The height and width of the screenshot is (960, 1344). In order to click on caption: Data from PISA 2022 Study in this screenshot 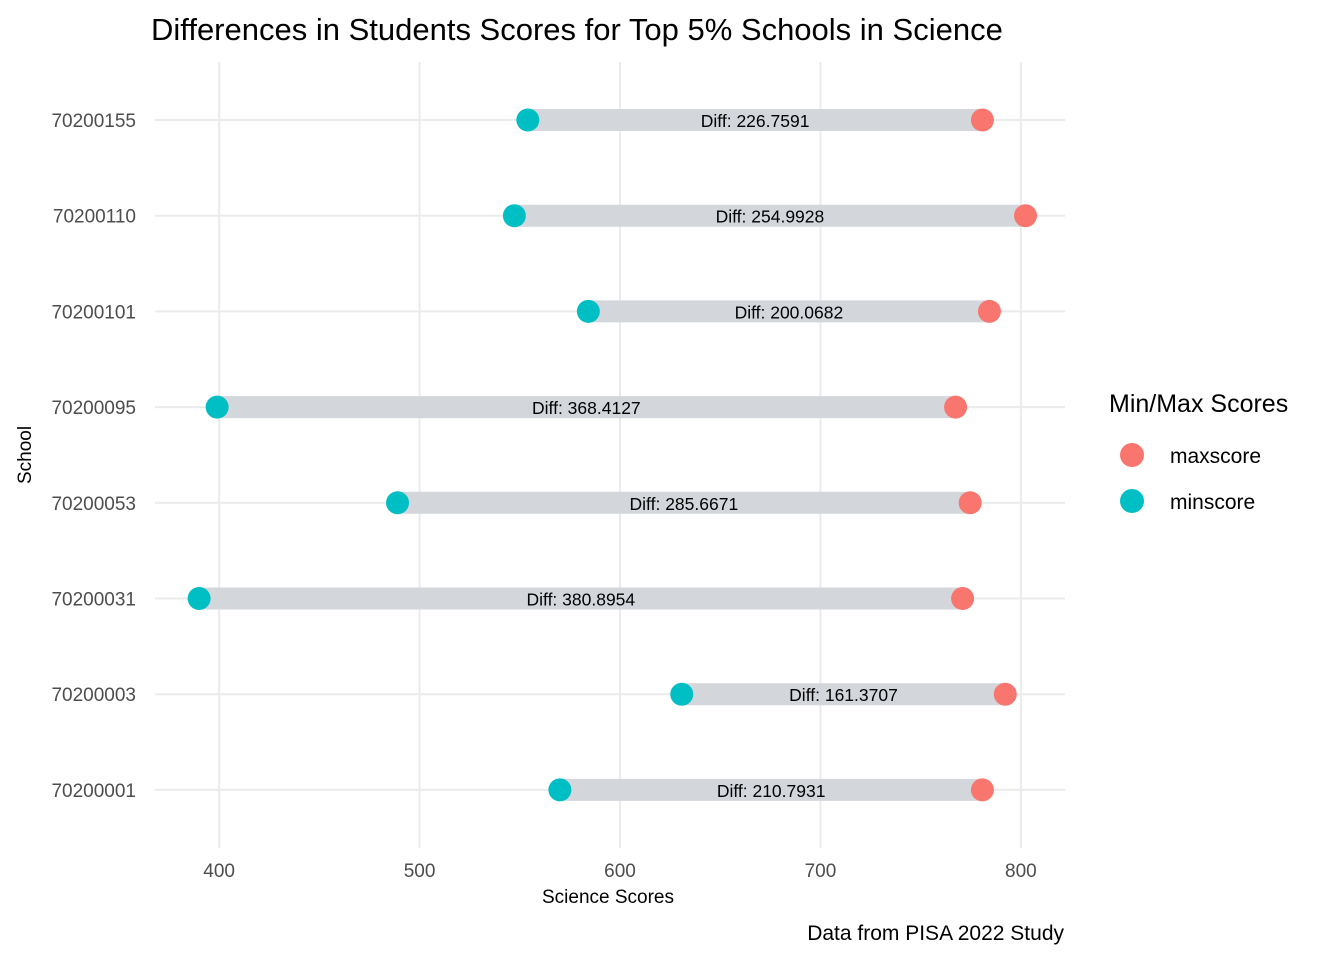, I will do `click(935, 933)`.